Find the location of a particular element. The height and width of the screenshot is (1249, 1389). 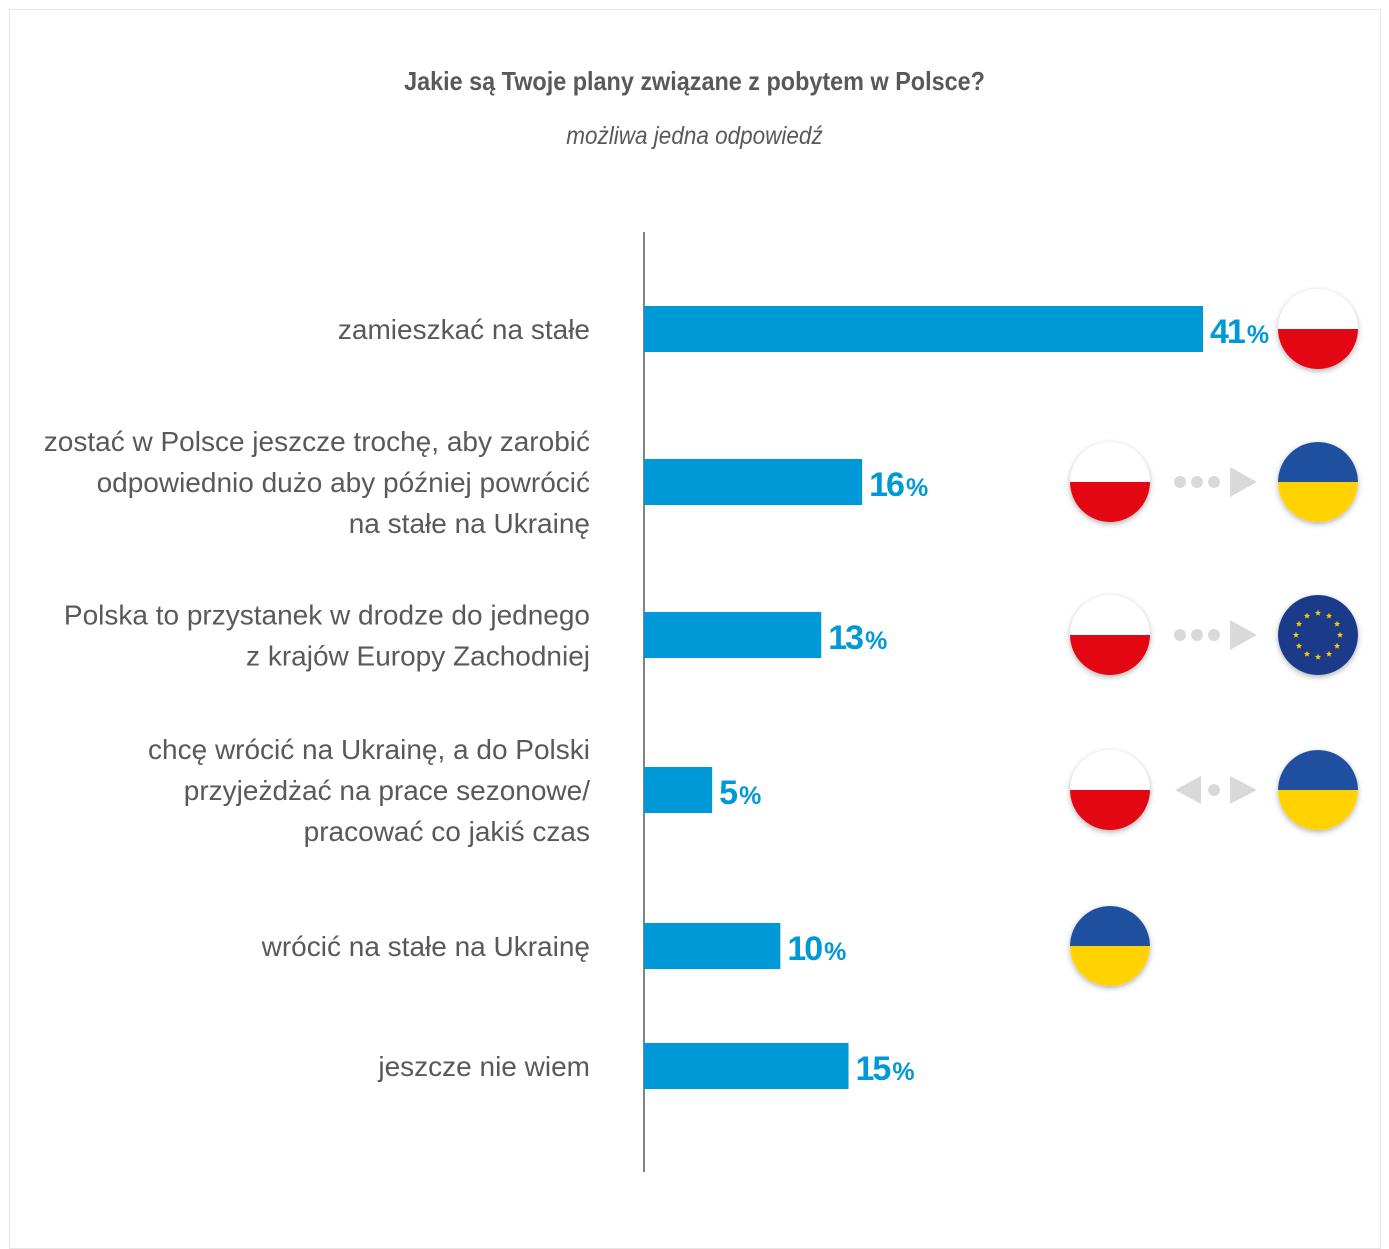

category-label: Polska to przystanek w drodze do jednego is located at coordinates (327, 615).